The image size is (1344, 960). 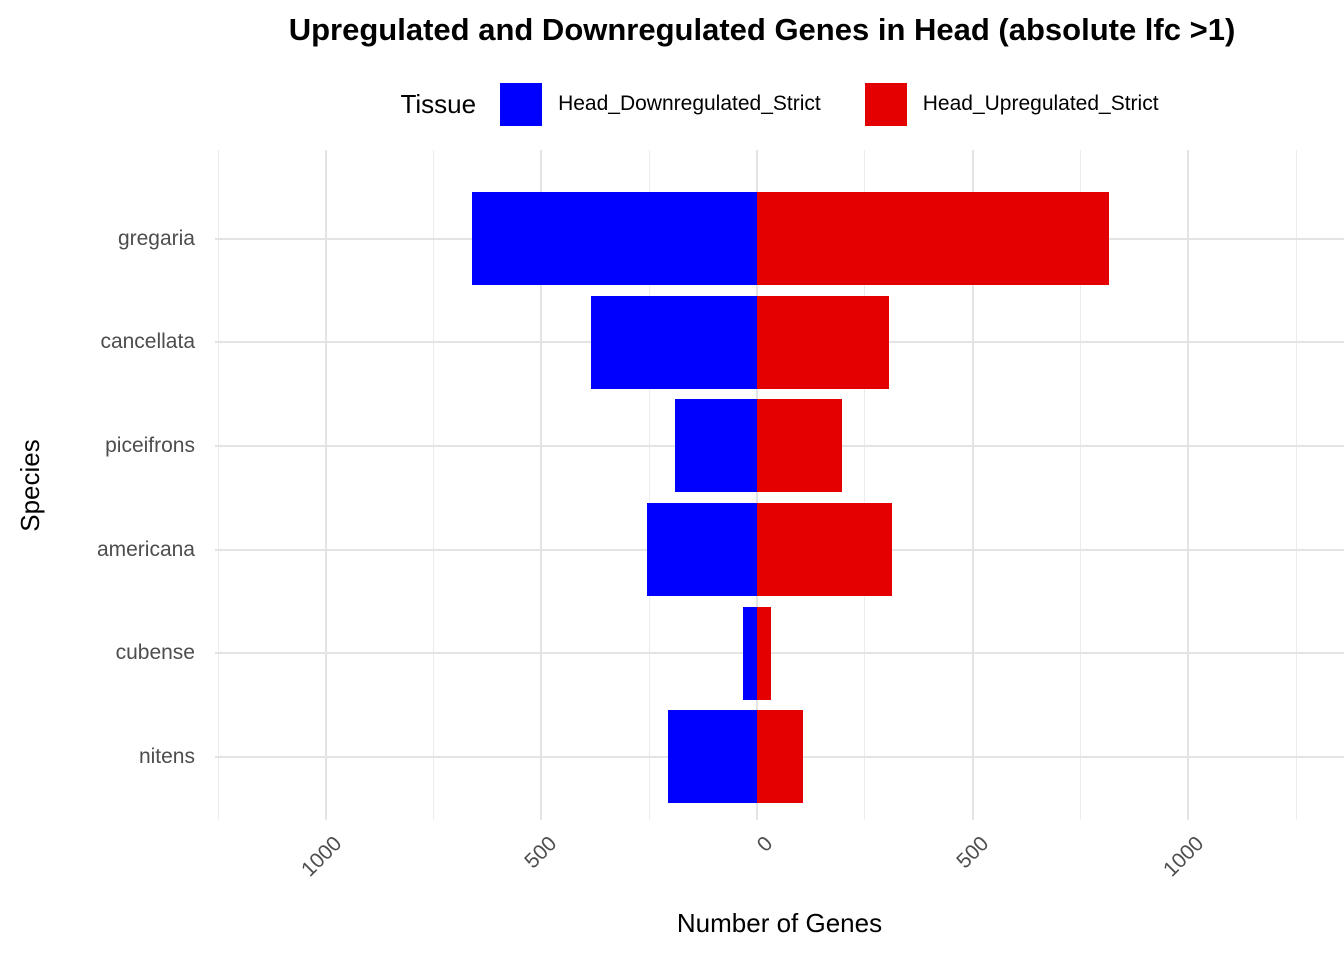 I want to click on legend-key-upregulated-swatch, so click(x=885, y=104).